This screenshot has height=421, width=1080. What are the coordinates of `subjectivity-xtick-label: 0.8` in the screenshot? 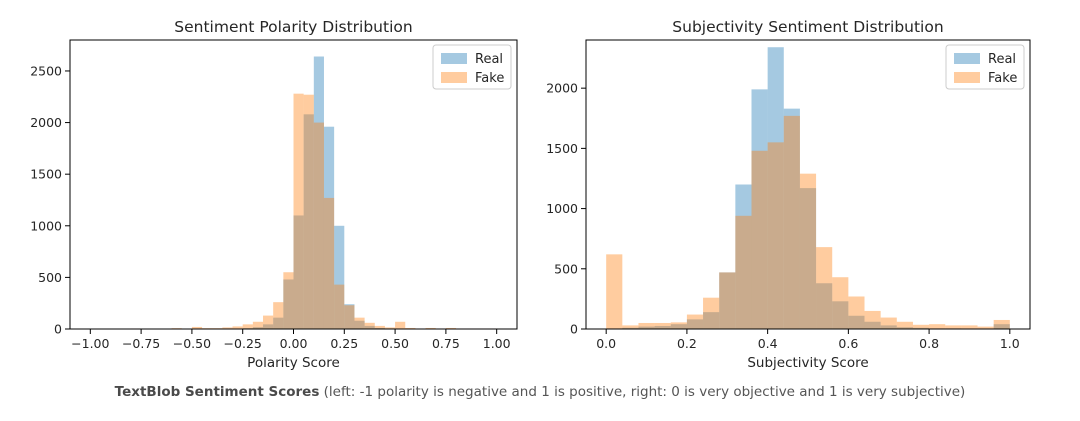 It's located at (929, 343).